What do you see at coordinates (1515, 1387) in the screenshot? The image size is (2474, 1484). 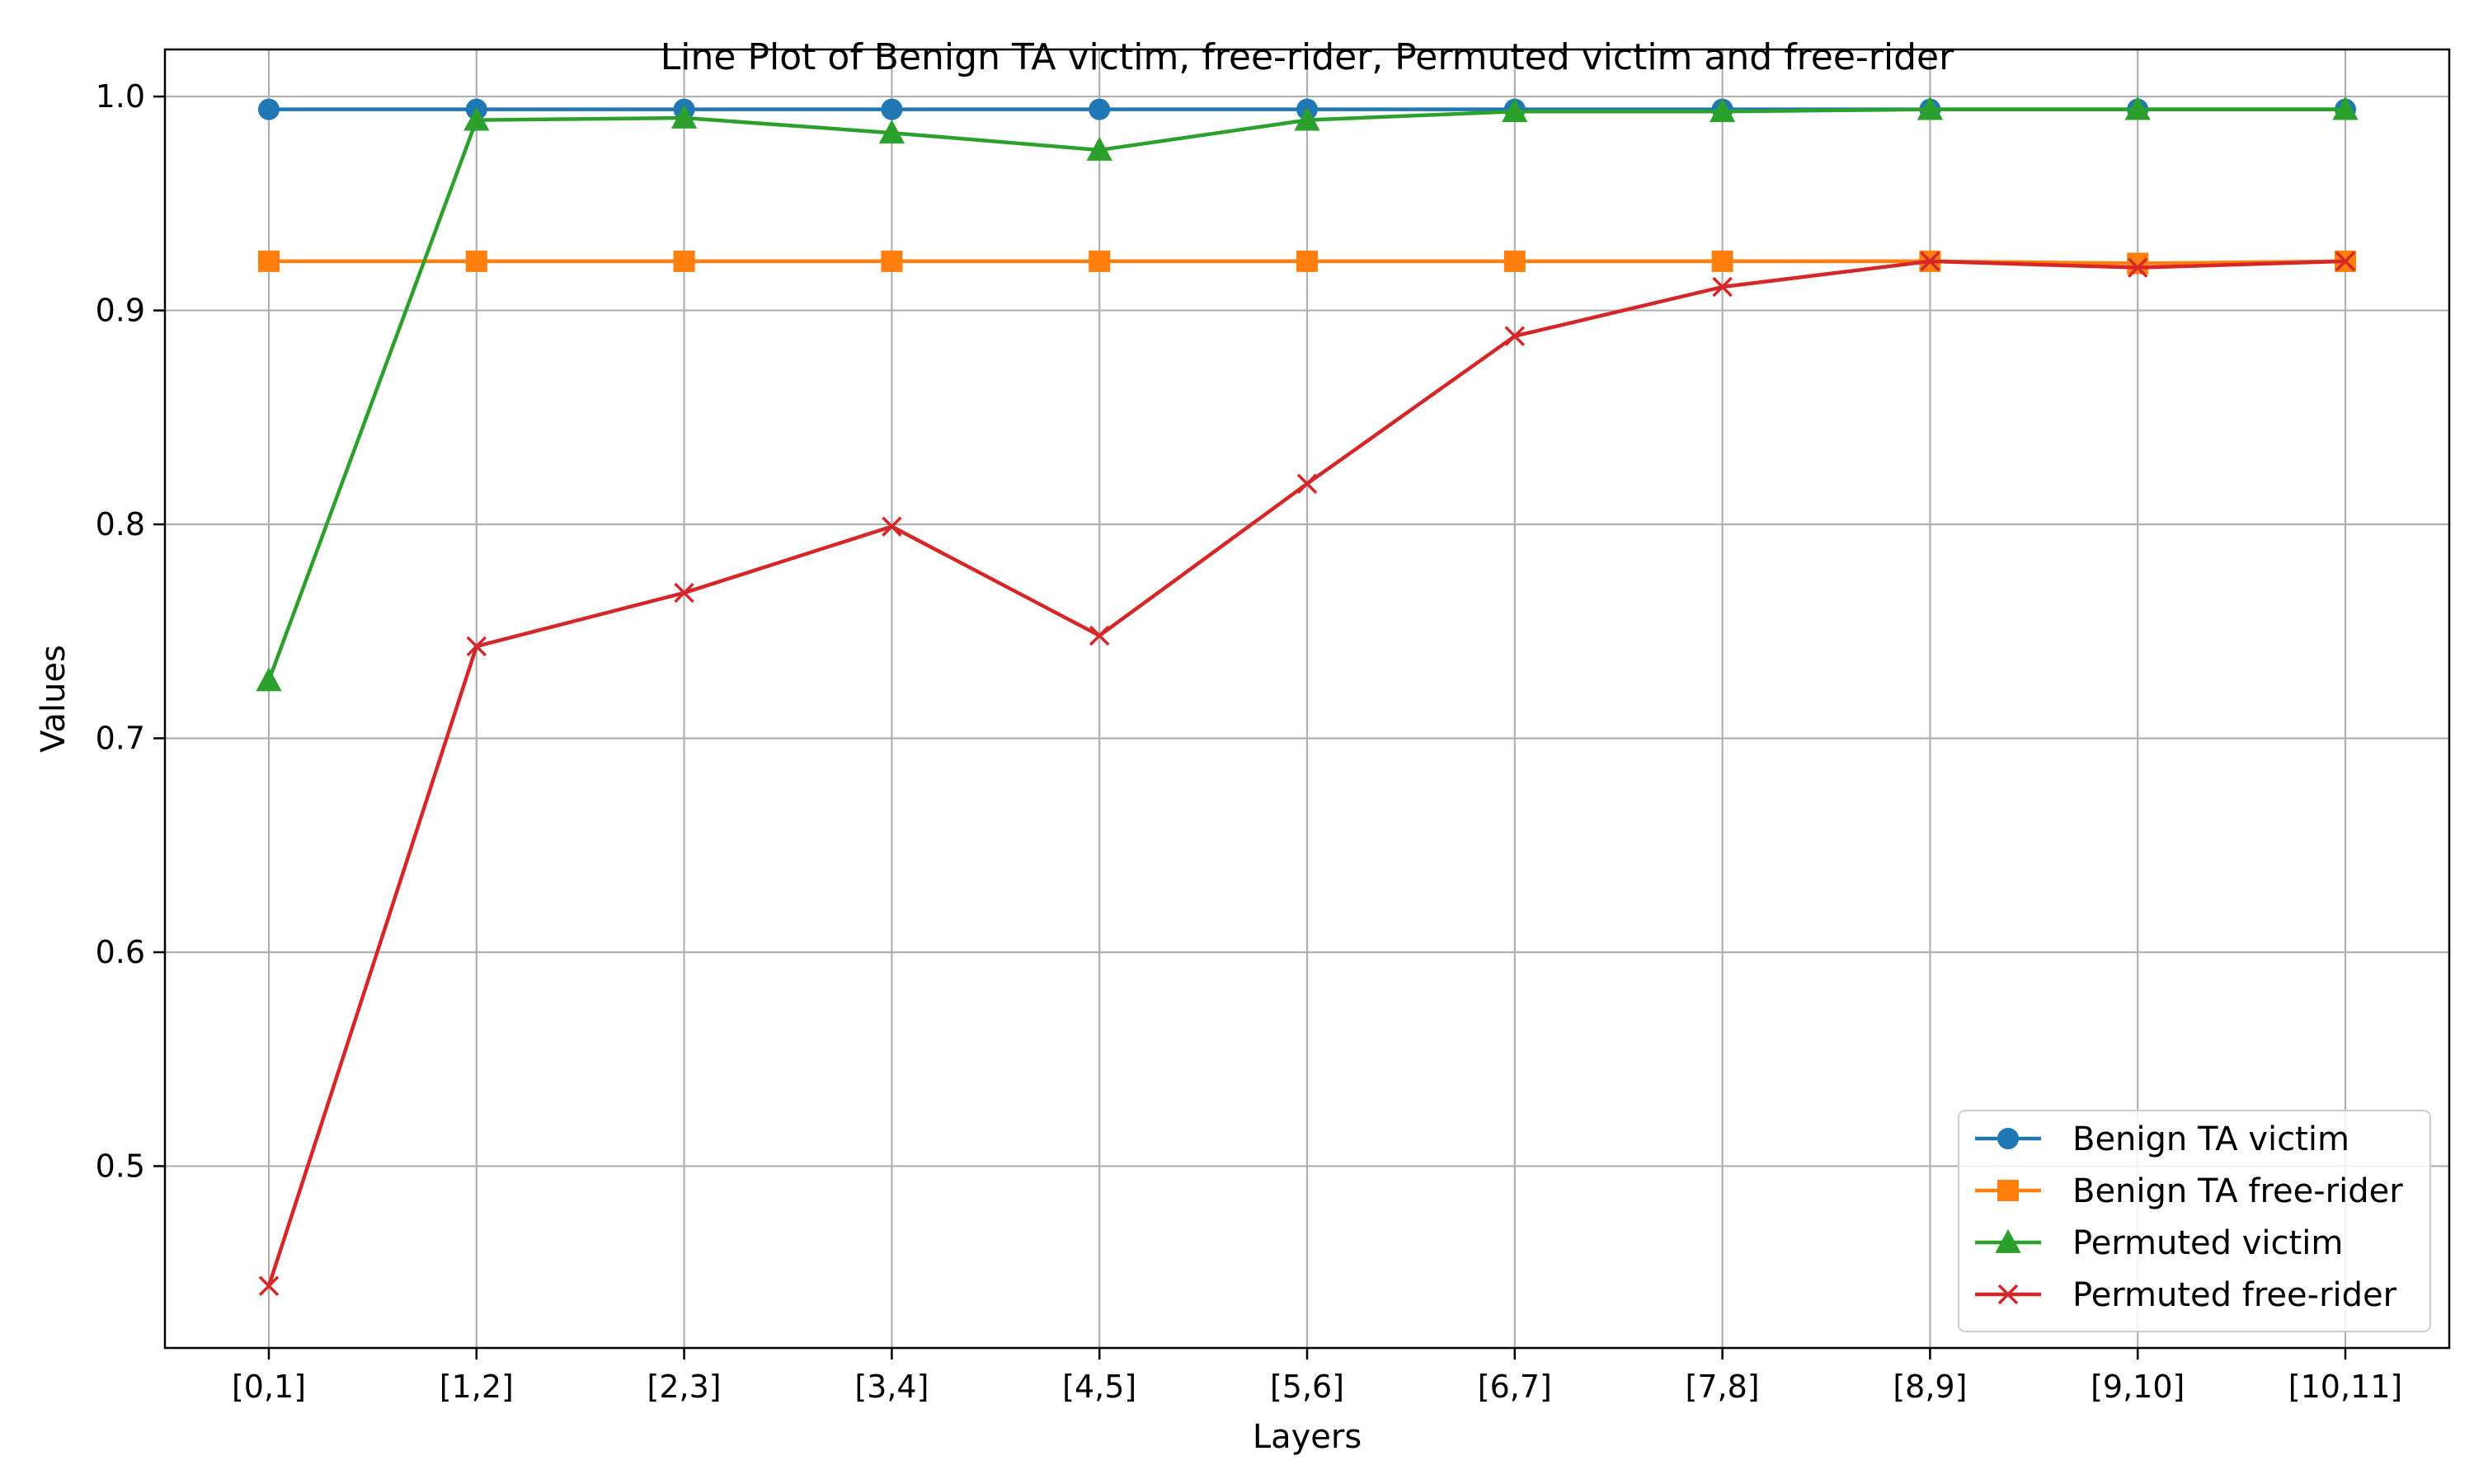 I see `x-tick-label: [6,7]` at bounding box center [1515, 1387].